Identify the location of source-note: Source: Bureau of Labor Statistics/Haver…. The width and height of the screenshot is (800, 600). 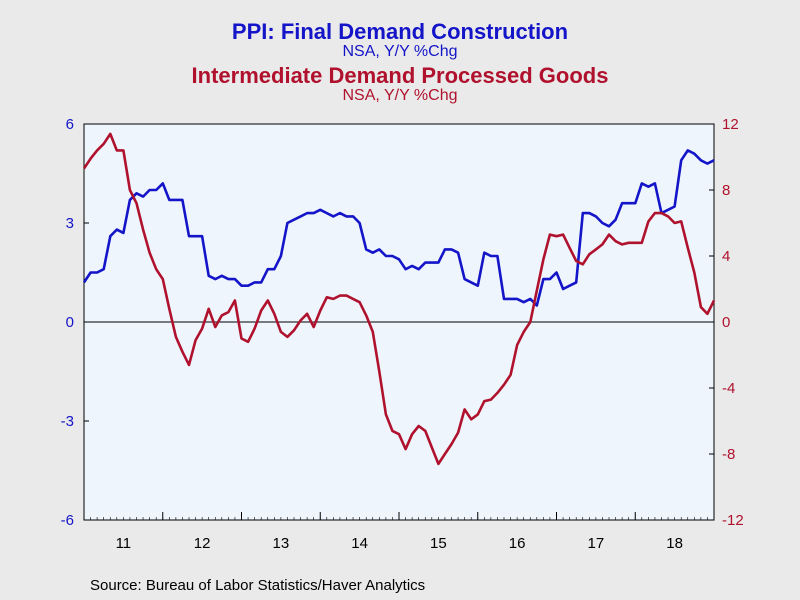
(258, 585).